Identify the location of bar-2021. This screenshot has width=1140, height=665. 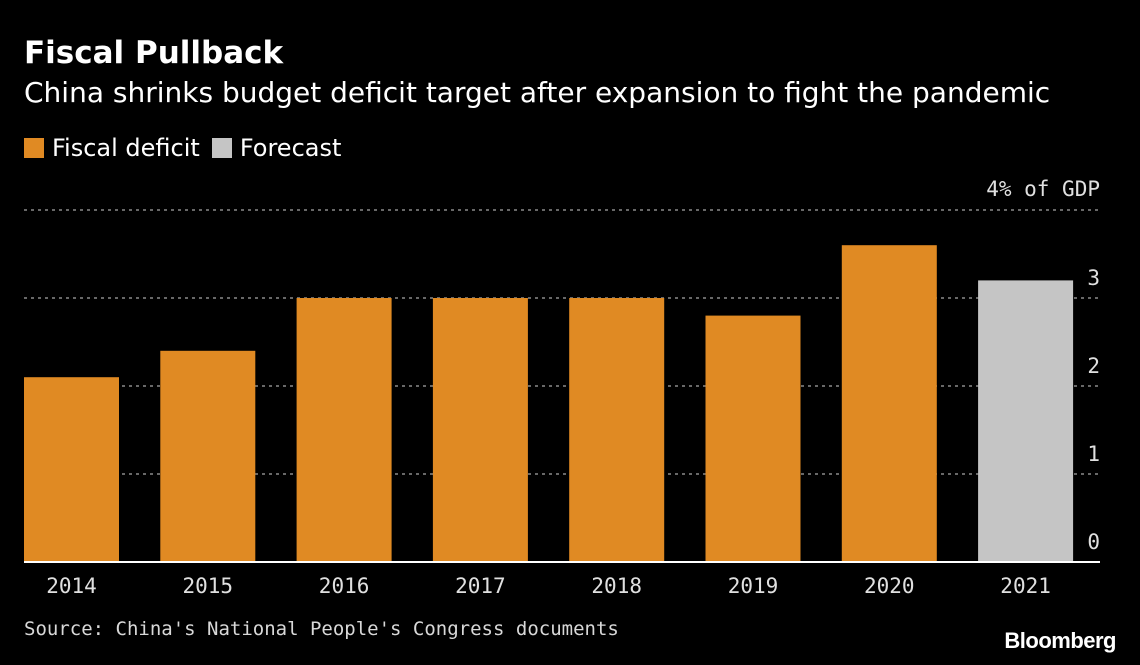
(1026, 421).